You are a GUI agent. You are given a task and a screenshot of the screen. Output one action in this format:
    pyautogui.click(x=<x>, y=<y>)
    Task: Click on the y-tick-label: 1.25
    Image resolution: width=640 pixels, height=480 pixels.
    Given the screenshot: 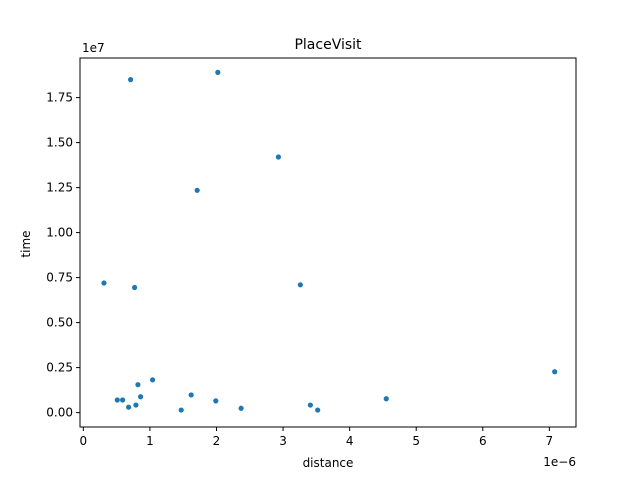 What is the action you would take?
    pyautogui.click(x=59, y=188)
    